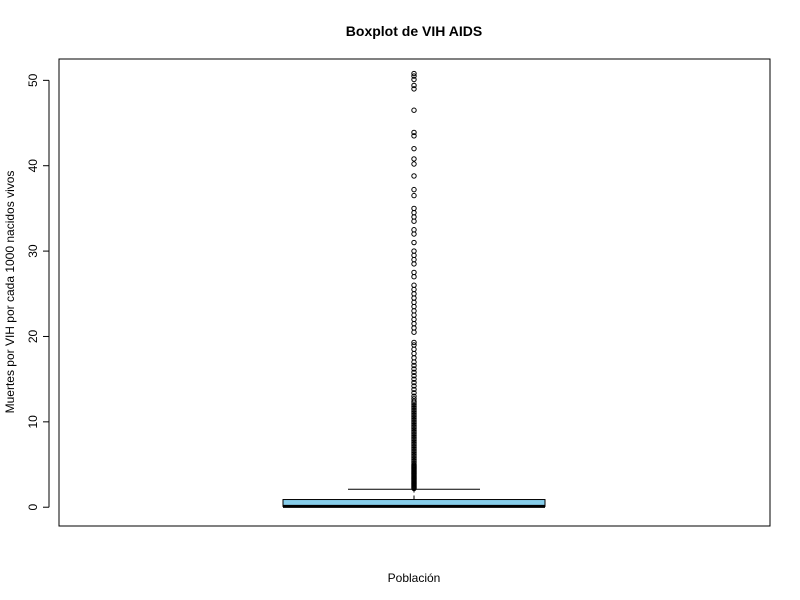  Describe the element at coordinates (33, 251) in the screenshot. I see `y-tick-label: 30` at that location.